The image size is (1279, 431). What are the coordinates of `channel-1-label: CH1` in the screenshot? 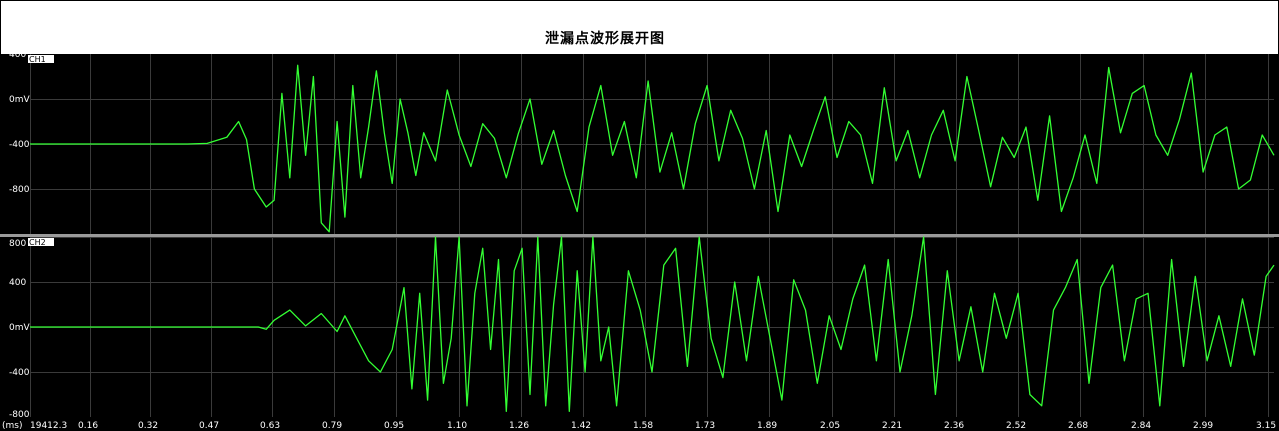 It's located at (37, 59).